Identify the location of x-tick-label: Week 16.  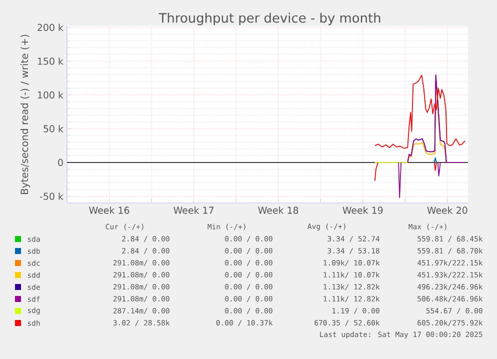
(109, 210).